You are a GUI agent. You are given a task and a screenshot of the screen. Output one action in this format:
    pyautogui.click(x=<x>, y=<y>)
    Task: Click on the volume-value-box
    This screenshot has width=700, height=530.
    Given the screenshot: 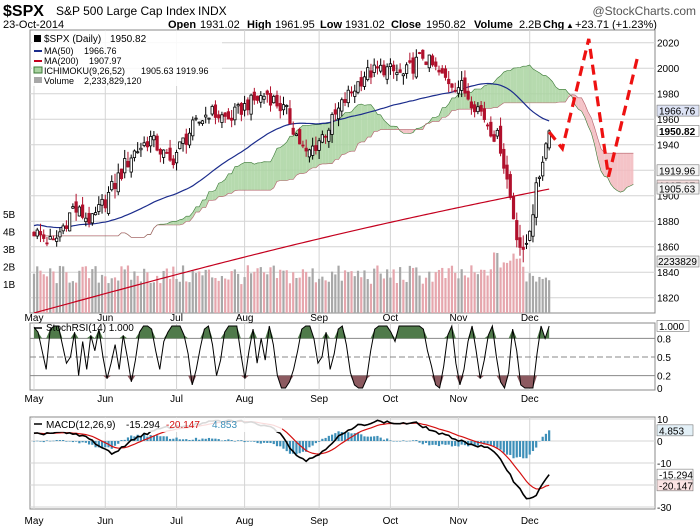 What is the action you would take?
    pyautogui.click(x=678, y=261)
    